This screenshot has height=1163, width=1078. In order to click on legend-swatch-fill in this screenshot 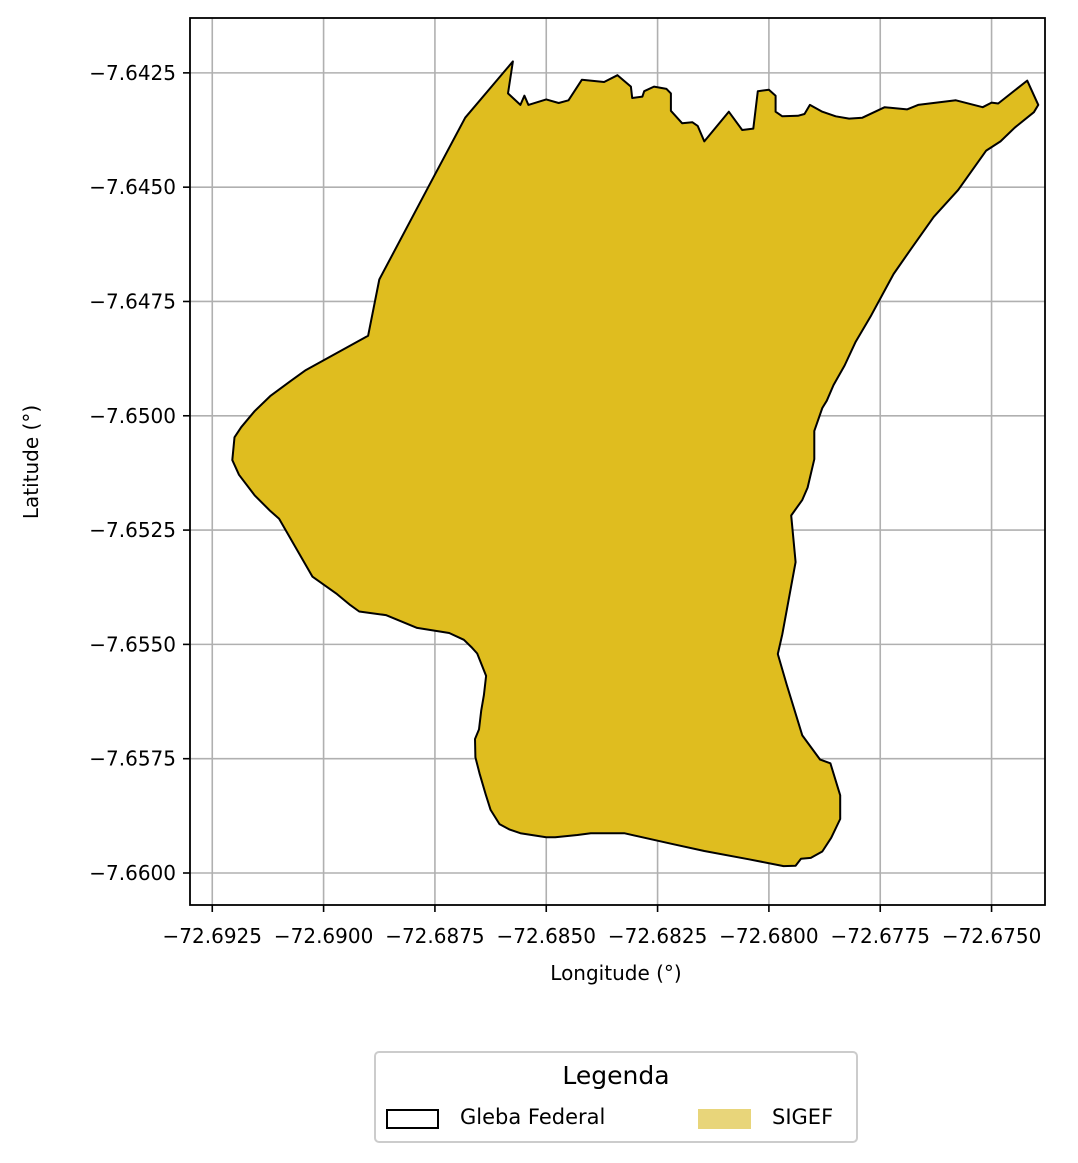, I will do `click(724, 1119)`.